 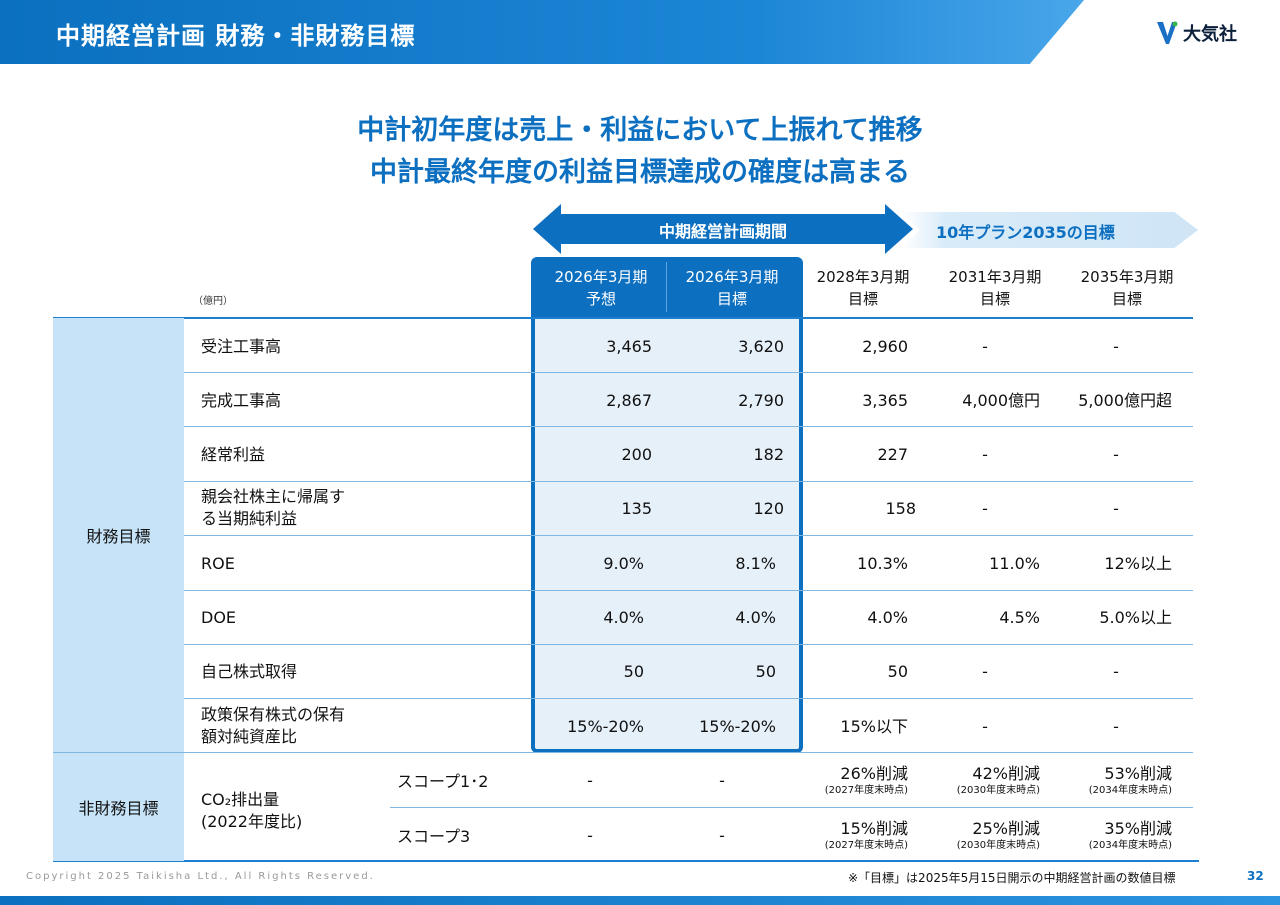 I want to click on table-cell: 2,790, so click(x=761, y=400).